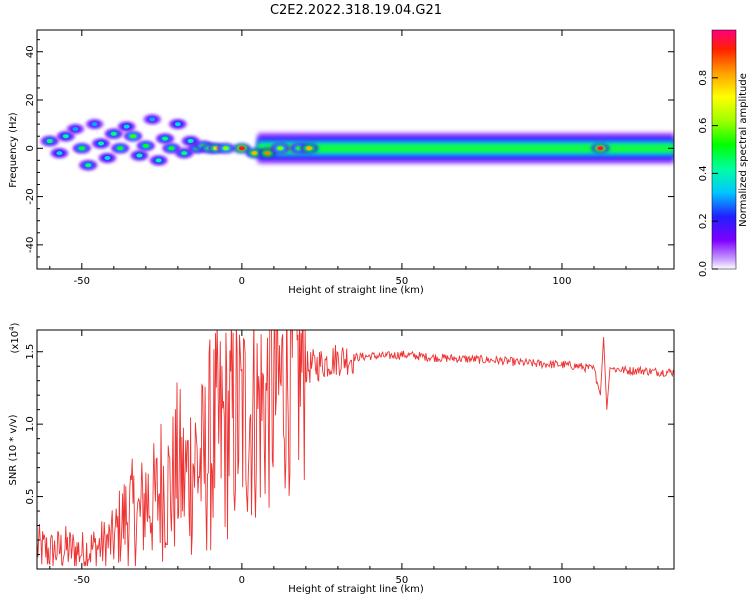  What do you see at coordinates (703, 173) in the screenshot?
I see `colorbar-tick-label: 0.4` at bounding box center [703, 173].